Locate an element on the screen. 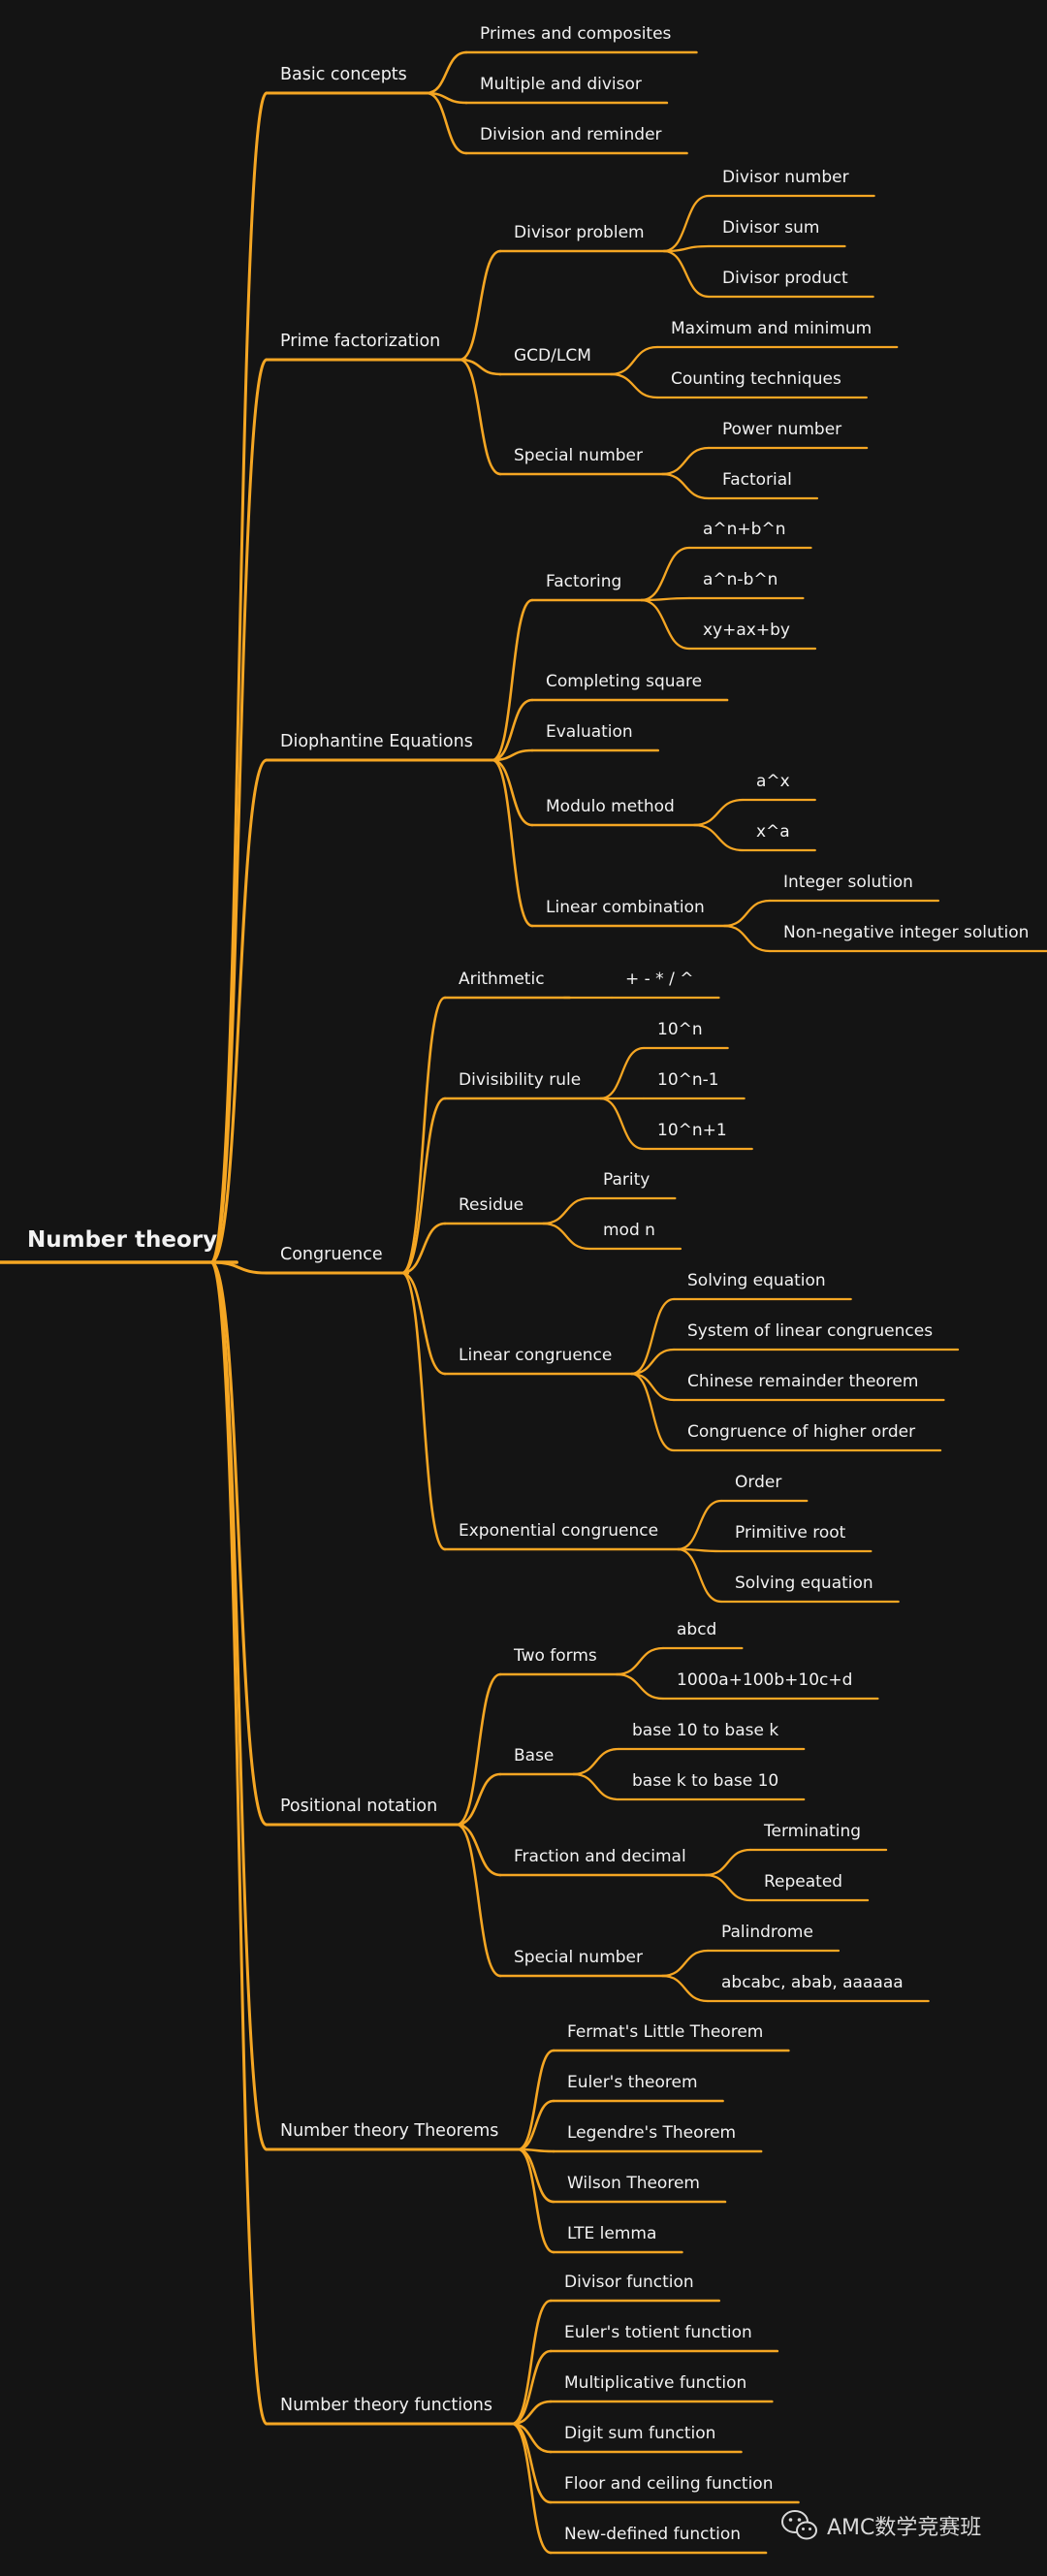 The image size is (1047, 2576). topic-congruence-of-higher-order: Congruence of higher order is located at coordinates (801, 1432).